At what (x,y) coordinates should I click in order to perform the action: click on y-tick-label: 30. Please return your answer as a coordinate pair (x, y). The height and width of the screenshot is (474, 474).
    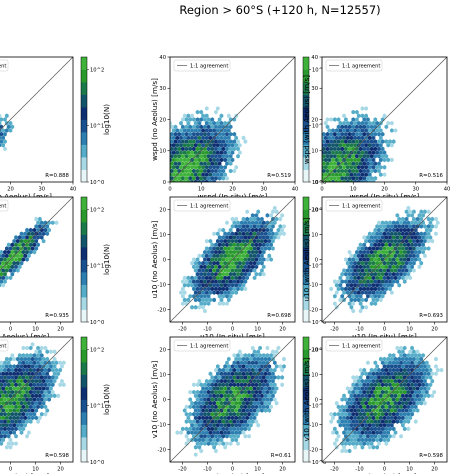
    Looking at the image, I should click on (162, 89).